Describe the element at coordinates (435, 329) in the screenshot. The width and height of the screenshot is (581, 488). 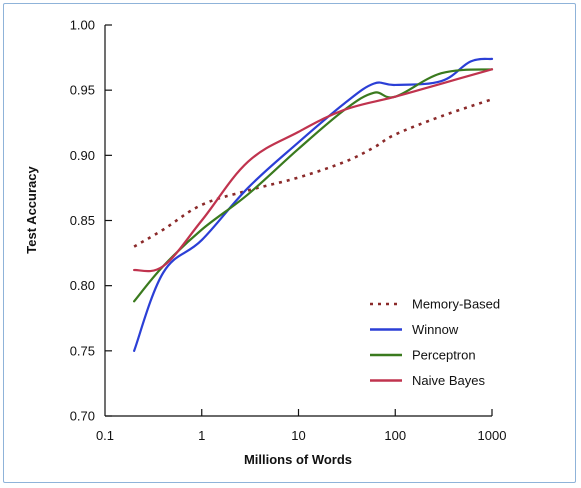
I see `legend-label-winnow: Winnow` at that location.